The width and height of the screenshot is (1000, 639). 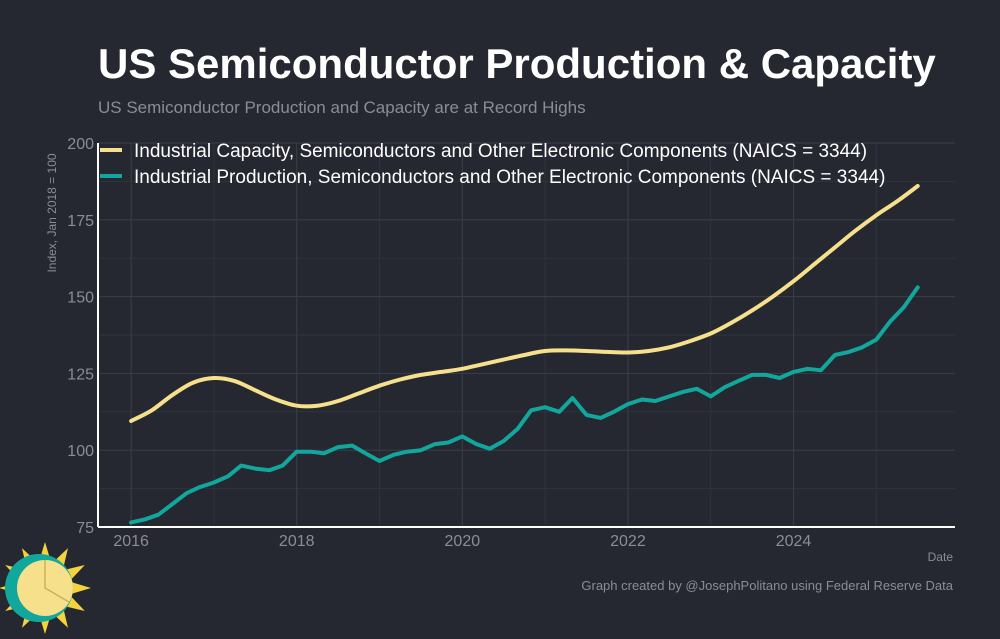 What do you see at coordinates (80, 451) in the screenshot?
I see `y-tick-label: 100` at bounding box center [80, 451].